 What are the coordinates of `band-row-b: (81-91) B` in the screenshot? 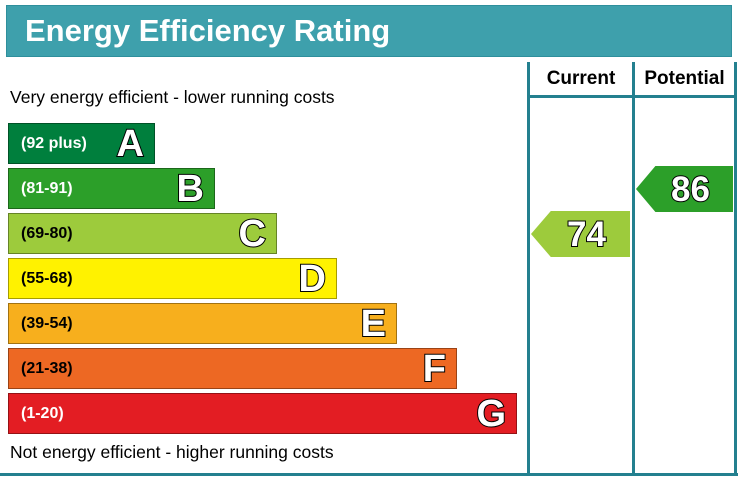 It's located at (111, 188).